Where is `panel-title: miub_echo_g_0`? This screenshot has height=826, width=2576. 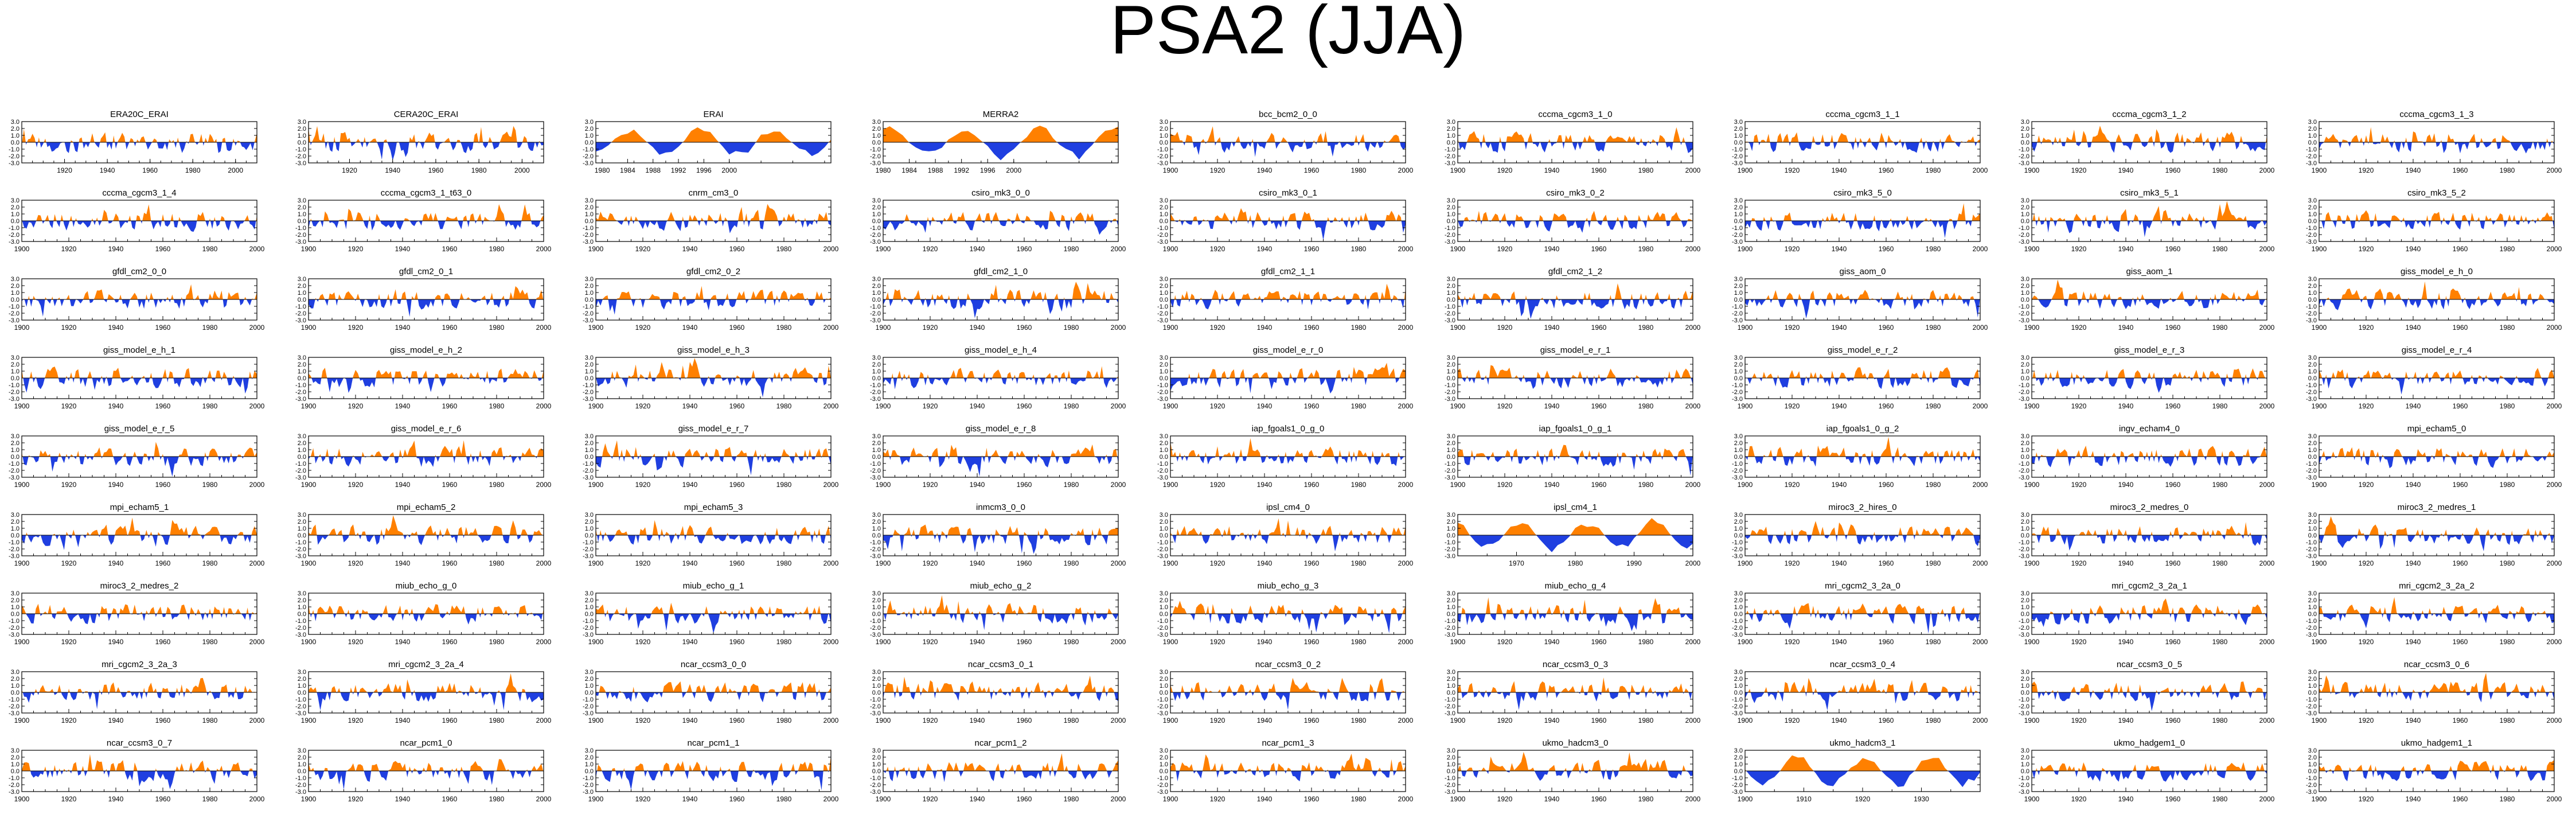 panel-title: miub_echo_g_0 is located at coordinates (427, 586).